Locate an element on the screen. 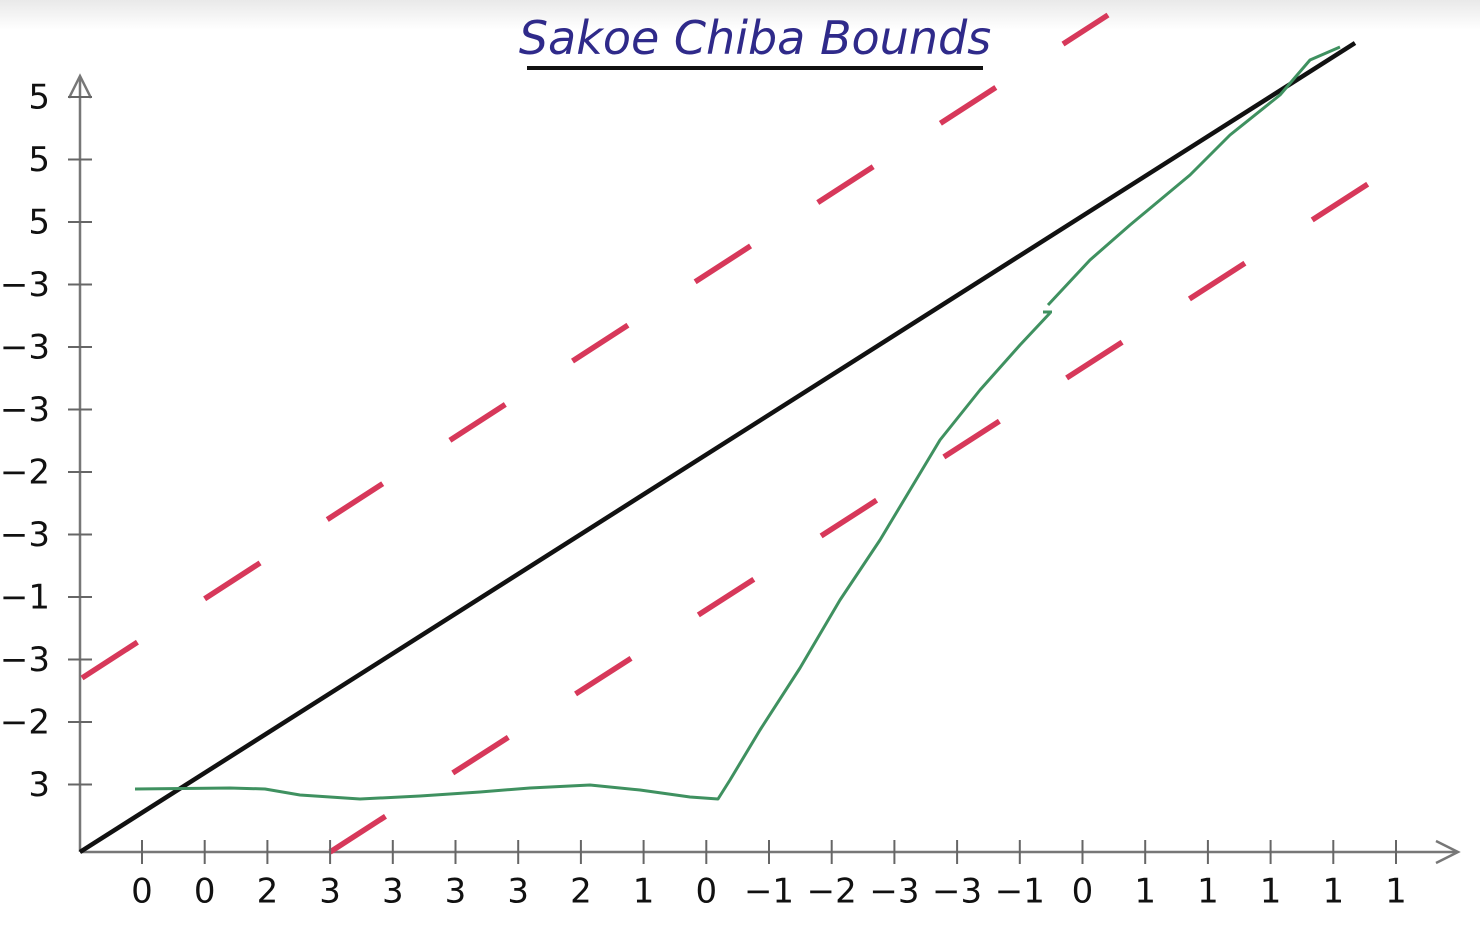  y-label: 3 is located at coordinates (39, 785).